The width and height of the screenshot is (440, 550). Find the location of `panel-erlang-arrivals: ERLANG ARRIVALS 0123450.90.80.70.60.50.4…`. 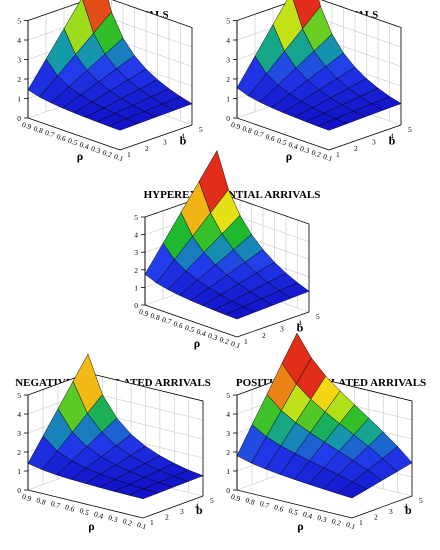

panel-erlang-arrivals: ERLANG ARRIVALS 0123450.90.80.70.60.50.4… is located at coordinates (110, 81).